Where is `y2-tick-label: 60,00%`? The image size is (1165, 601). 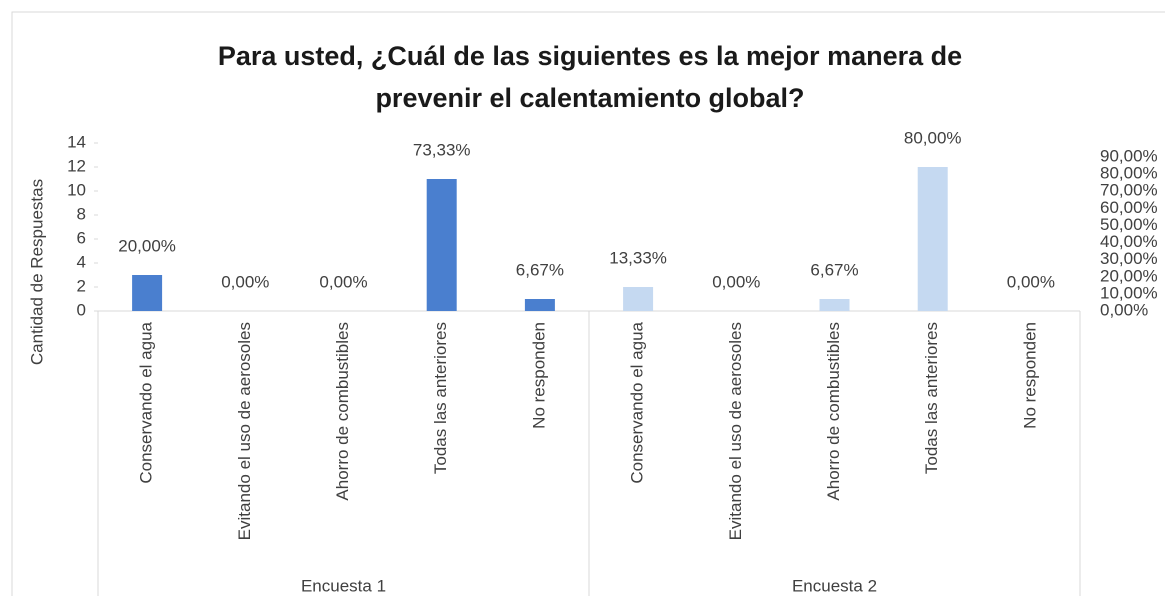
y2-tick-label: 60,00% is located at coordinates (1129, 207).